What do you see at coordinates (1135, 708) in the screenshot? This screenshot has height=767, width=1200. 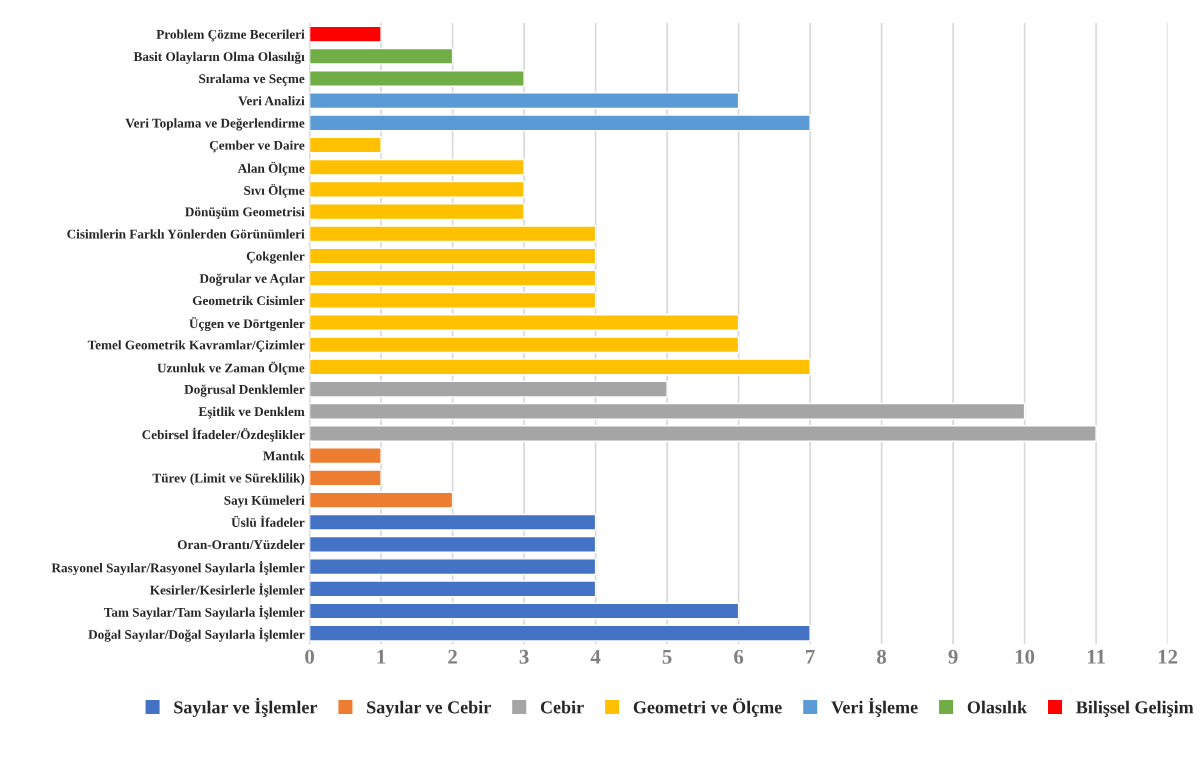 I see `legend-label: Bilişsel Gelişim` at bounding box center [1135, 708].